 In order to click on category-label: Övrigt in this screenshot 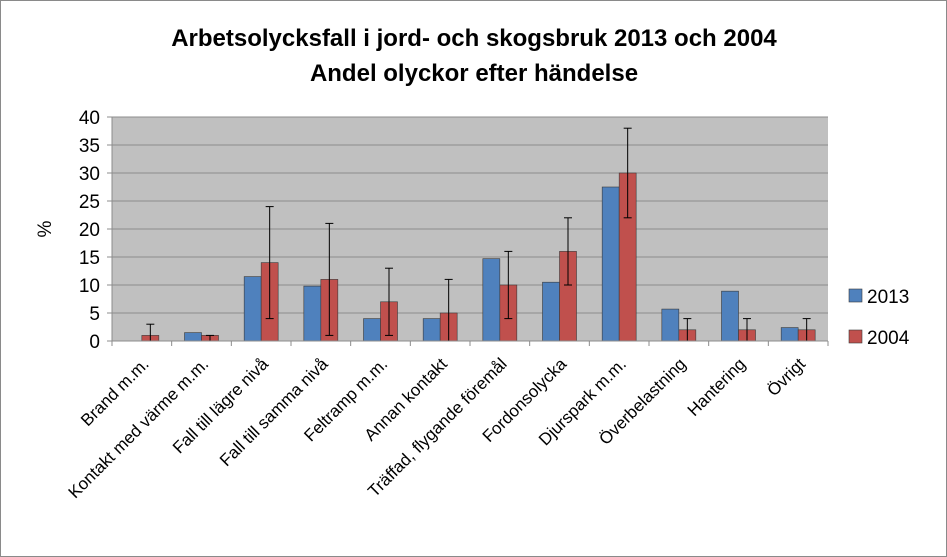, I will do `click(786, 377)`.